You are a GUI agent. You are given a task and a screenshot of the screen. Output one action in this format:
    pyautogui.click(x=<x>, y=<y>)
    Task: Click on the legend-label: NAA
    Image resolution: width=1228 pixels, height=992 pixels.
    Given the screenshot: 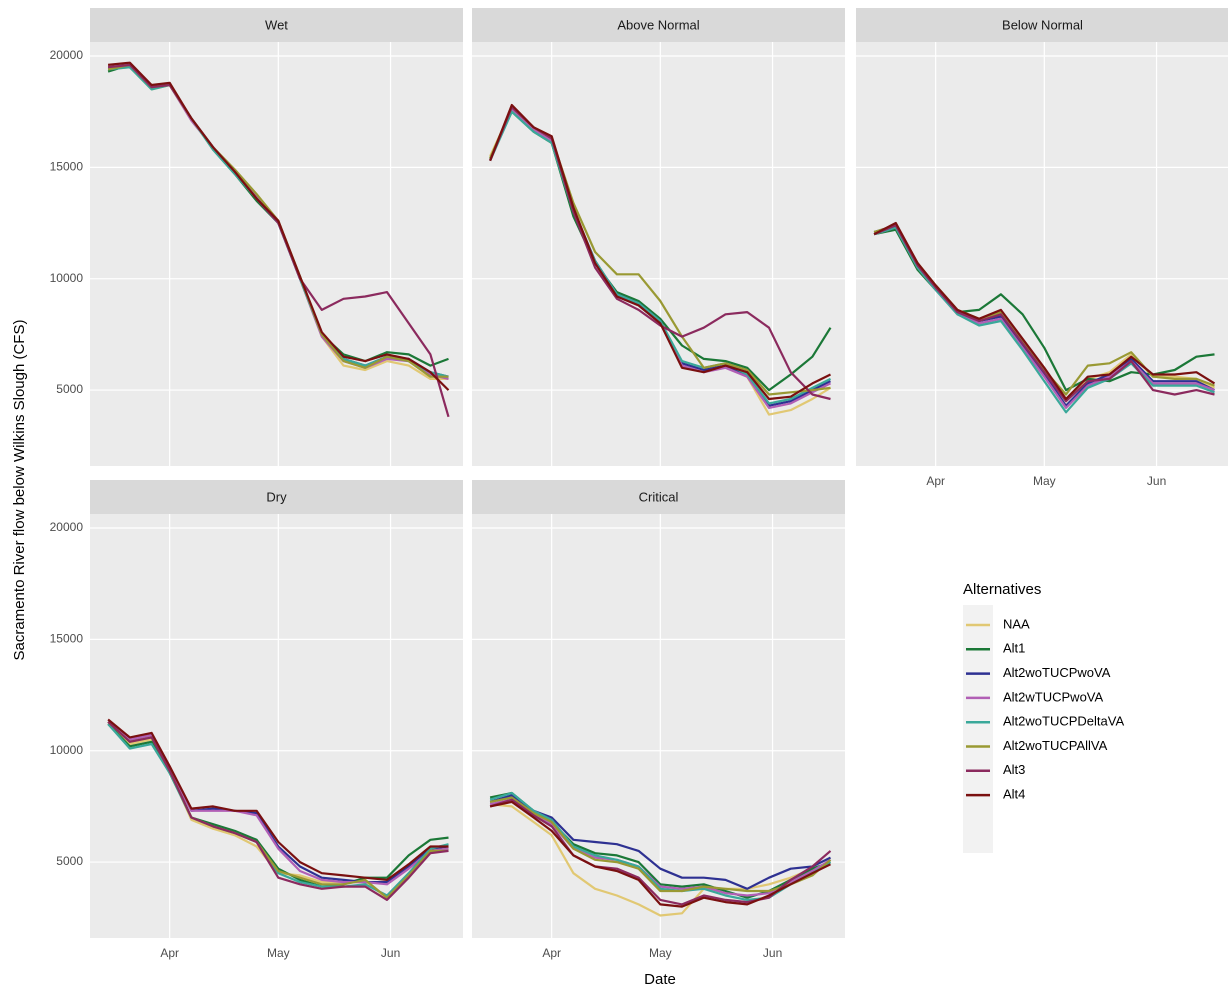 What is the action you would take?
    pyautogui.click(x=1016, y=623)
    